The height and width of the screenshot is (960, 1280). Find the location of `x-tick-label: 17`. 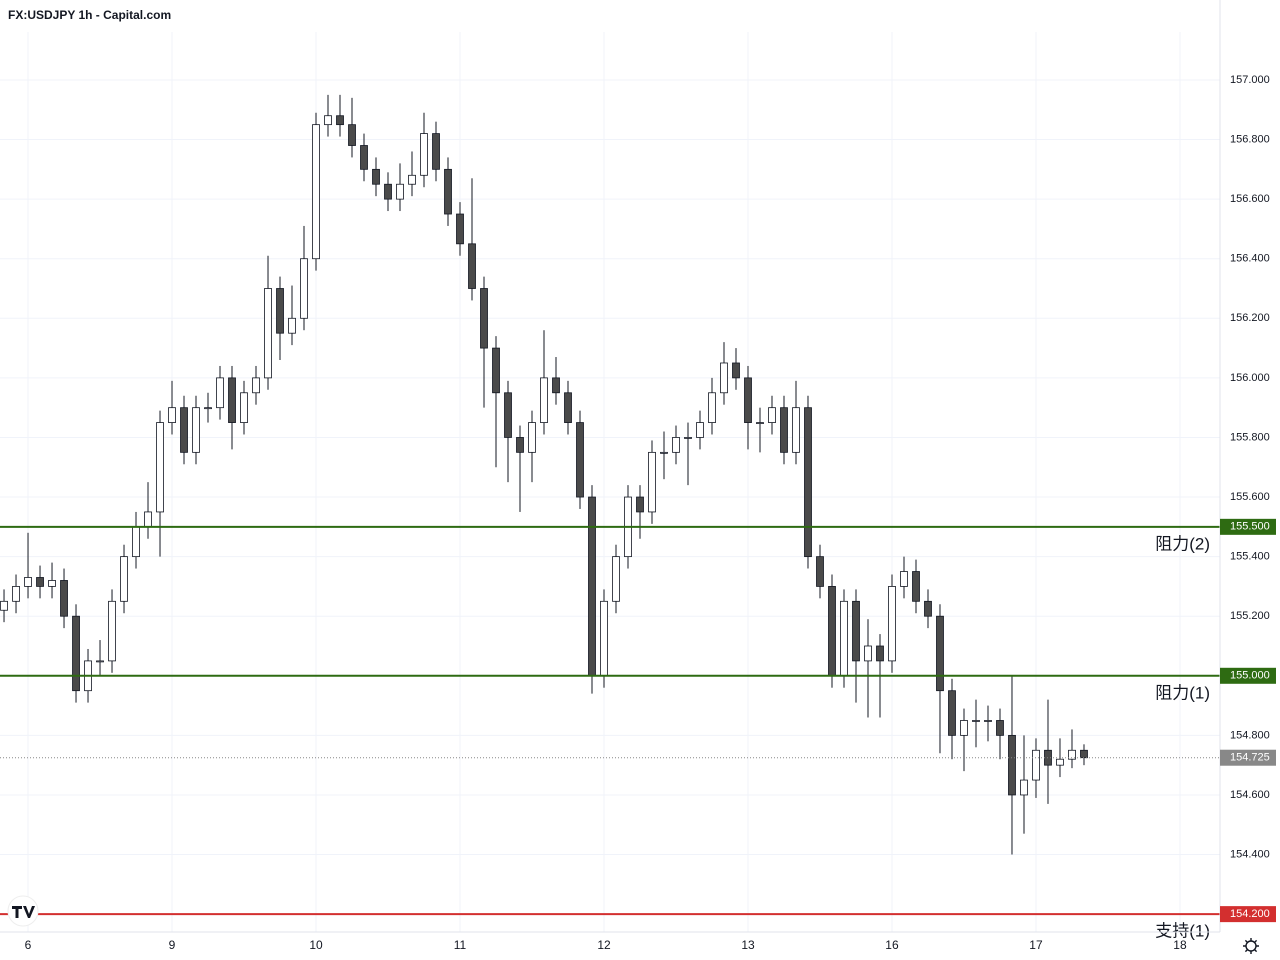

x-tick-label: 17 is located at coordinates (1036, 945).